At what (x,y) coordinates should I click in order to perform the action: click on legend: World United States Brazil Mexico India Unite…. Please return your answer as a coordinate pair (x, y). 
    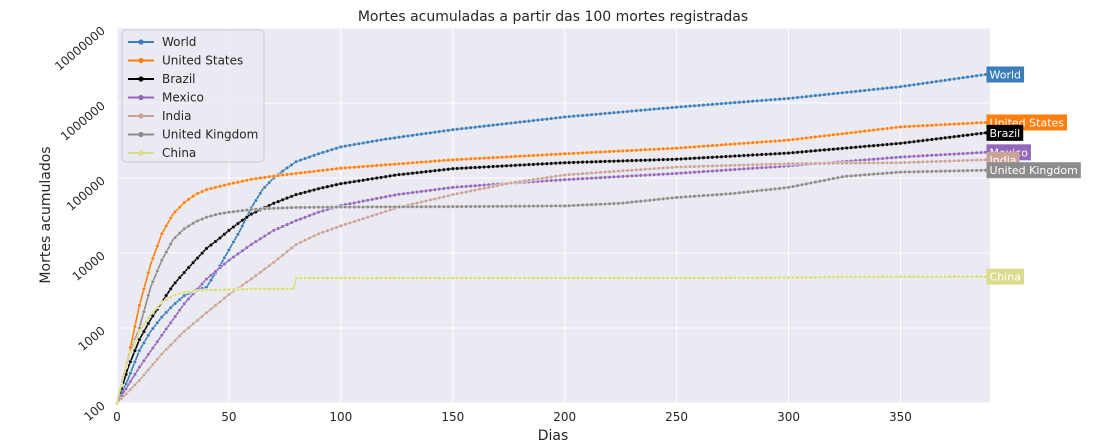
    Looking at the image, I should click on (193, 96).